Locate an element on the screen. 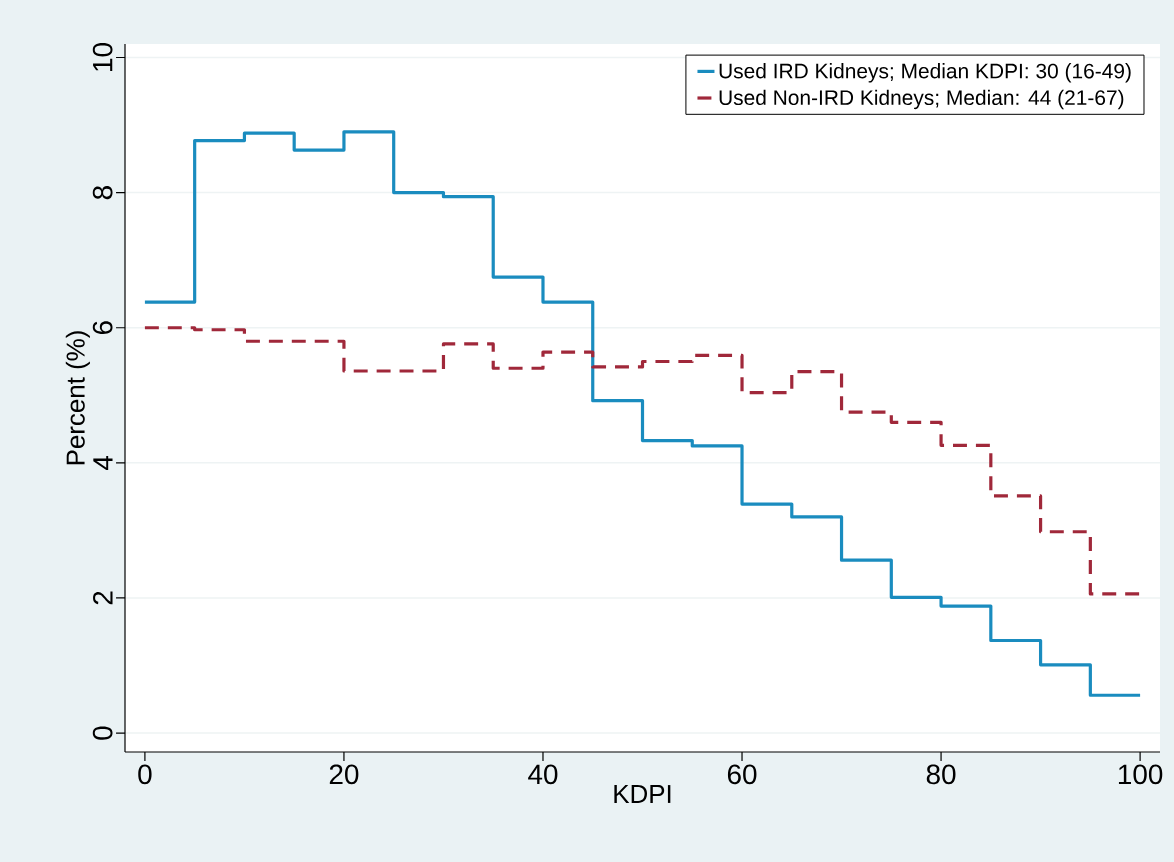 Image resolution: width=1174 pixels, height=862 pixels. legend-label: Used Non-IRD Kidneys; Median: 44 (21-67) is located at coordinates (921, 99).